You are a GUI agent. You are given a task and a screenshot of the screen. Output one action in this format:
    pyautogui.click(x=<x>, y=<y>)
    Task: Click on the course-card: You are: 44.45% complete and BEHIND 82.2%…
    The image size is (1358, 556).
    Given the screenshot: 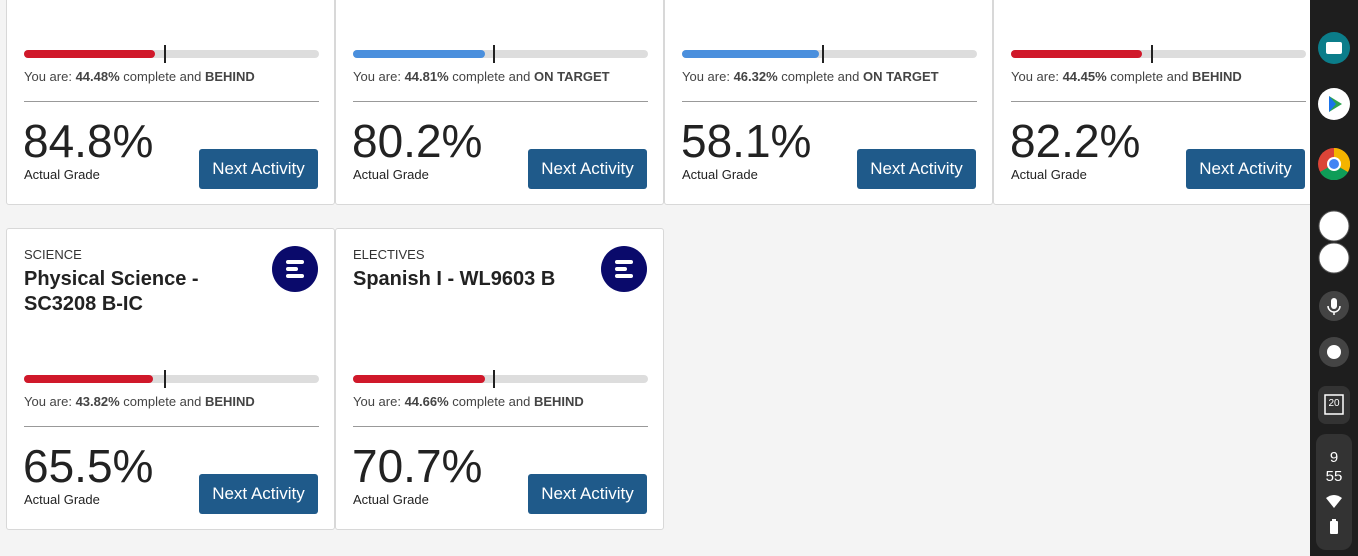 What is the action you would take?
    pyautogui.click(x=1151, y=102)
    